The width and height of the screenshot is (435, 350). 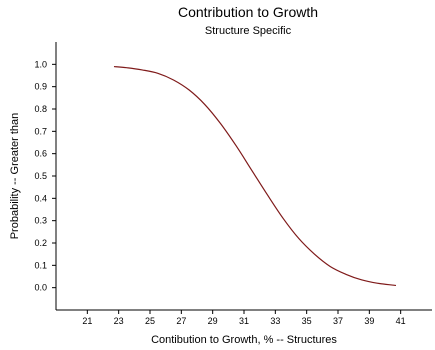 I want to click on chart-subtitle: Structure Specific, so click(x=248, y=31).